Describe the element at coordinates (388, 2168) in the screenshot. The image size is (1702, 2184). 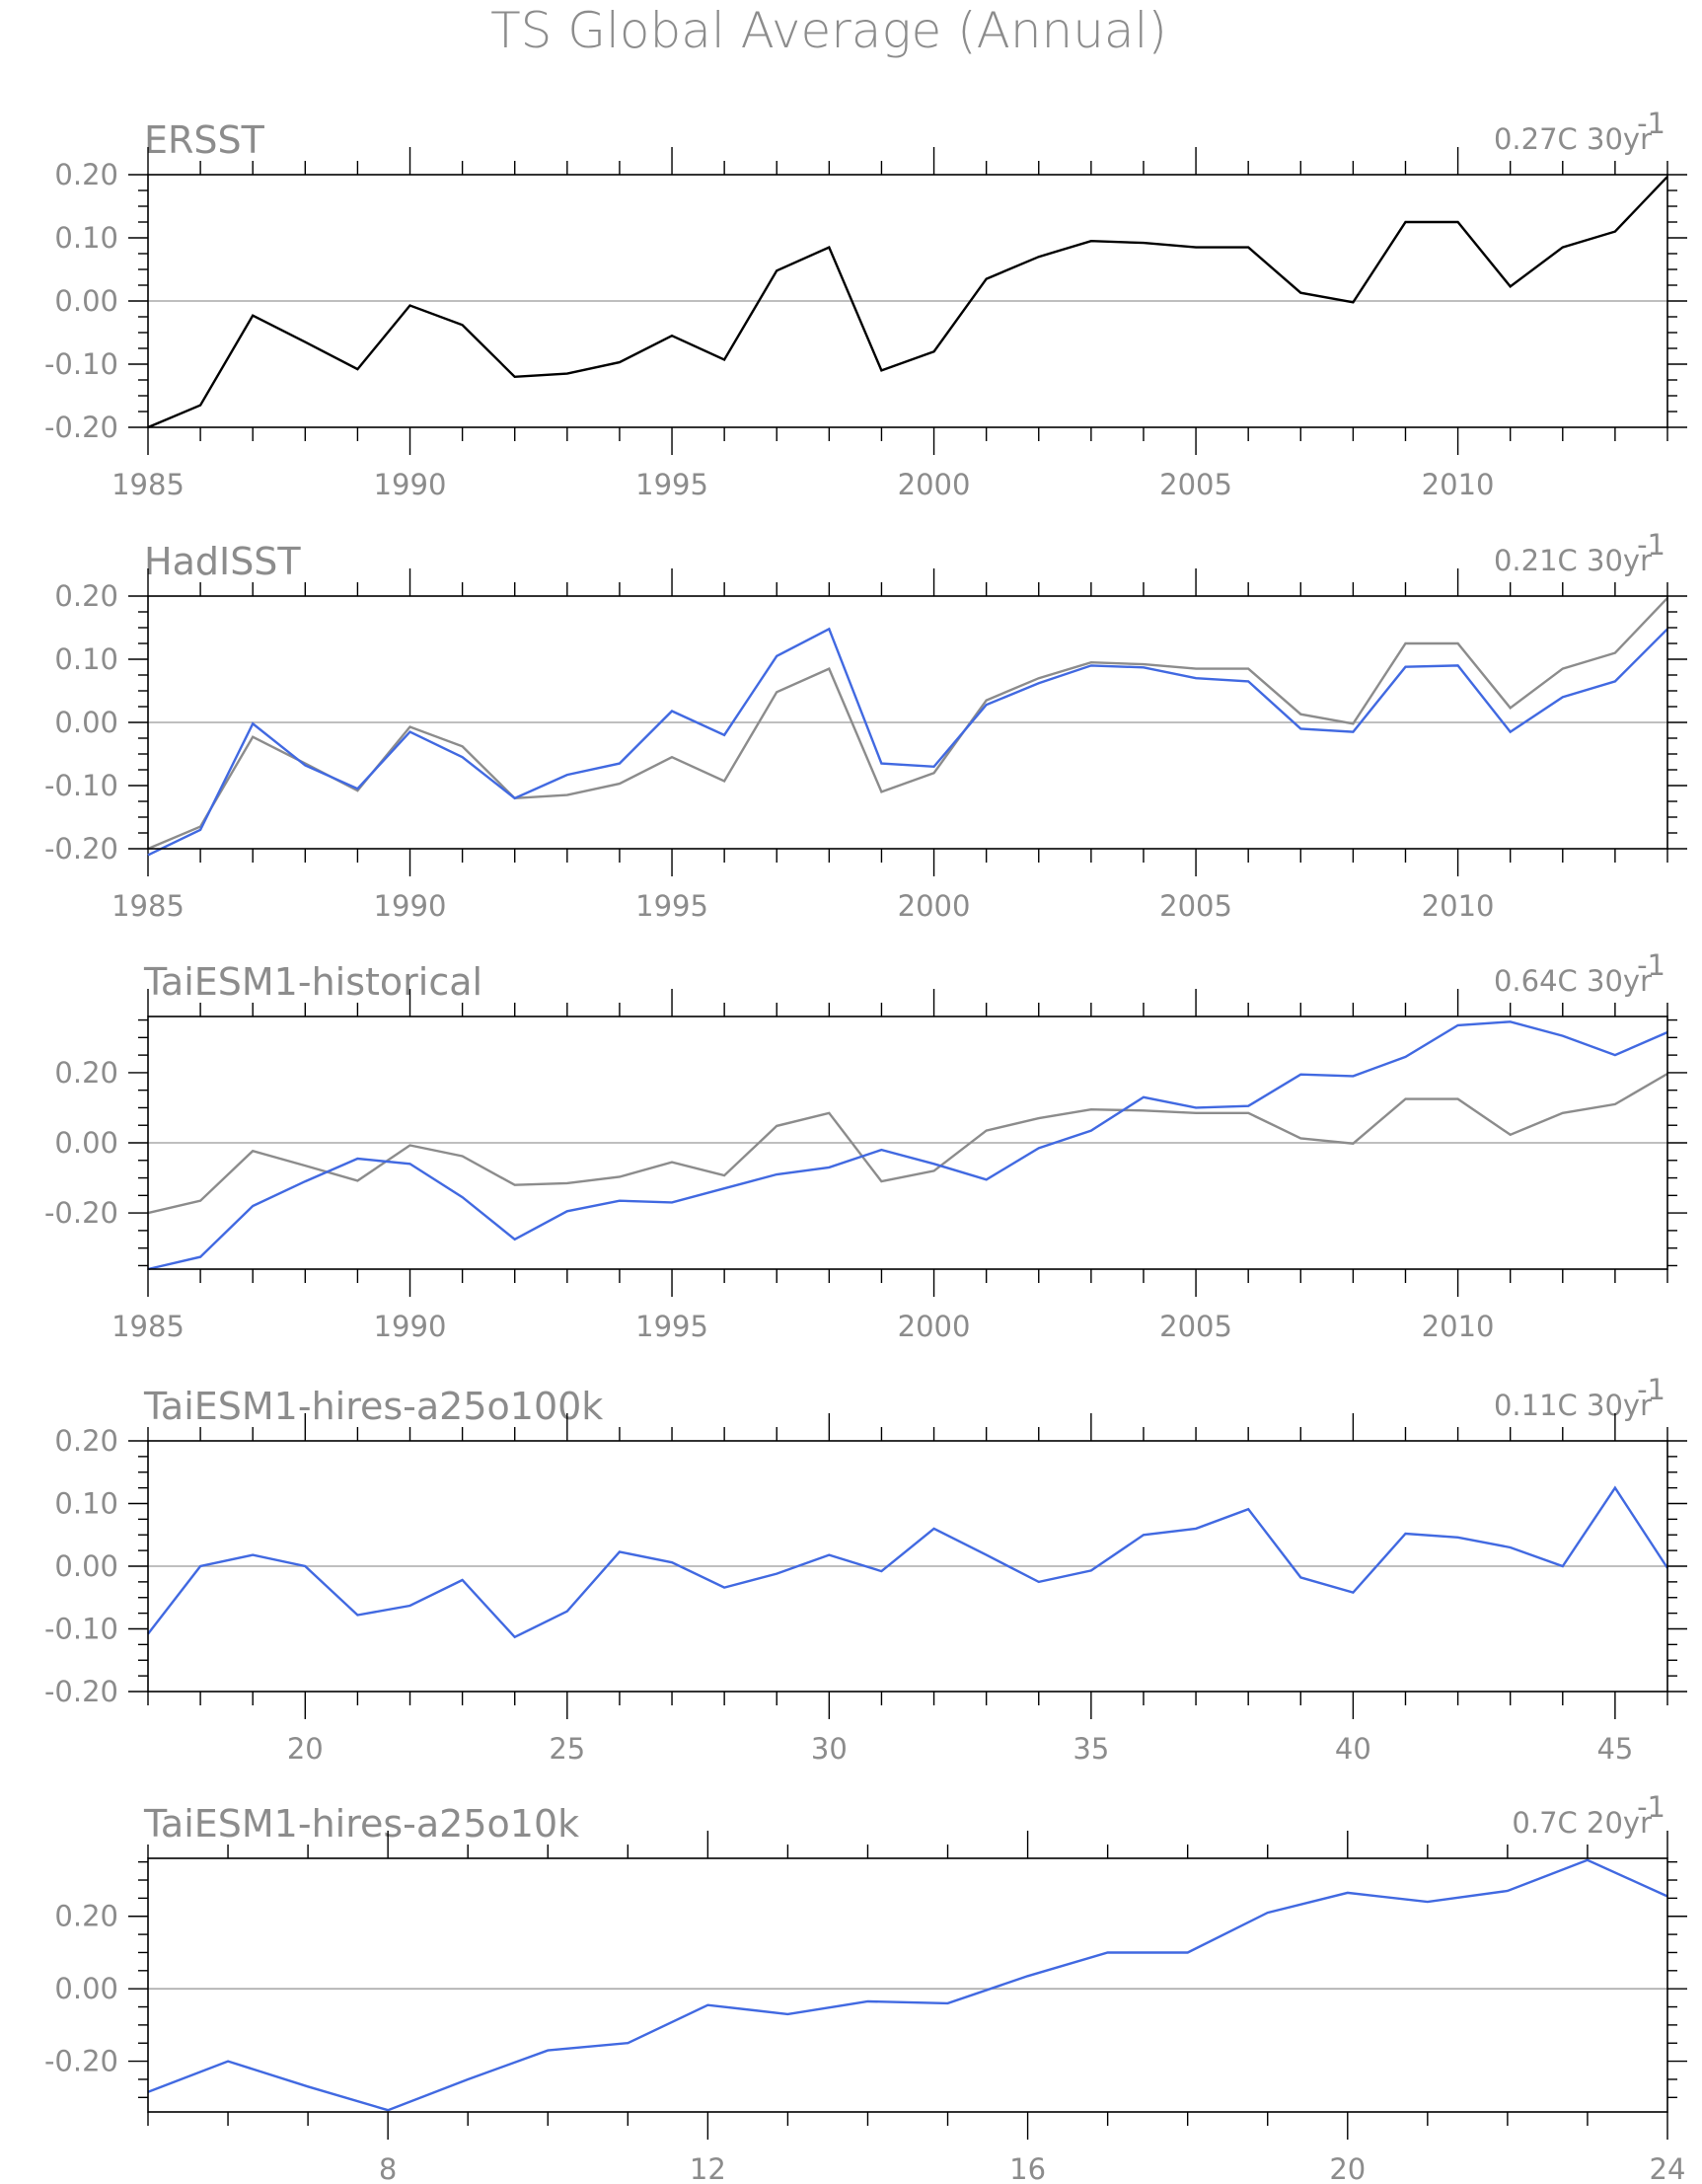
I see `x-tick-label: 8` at that location.